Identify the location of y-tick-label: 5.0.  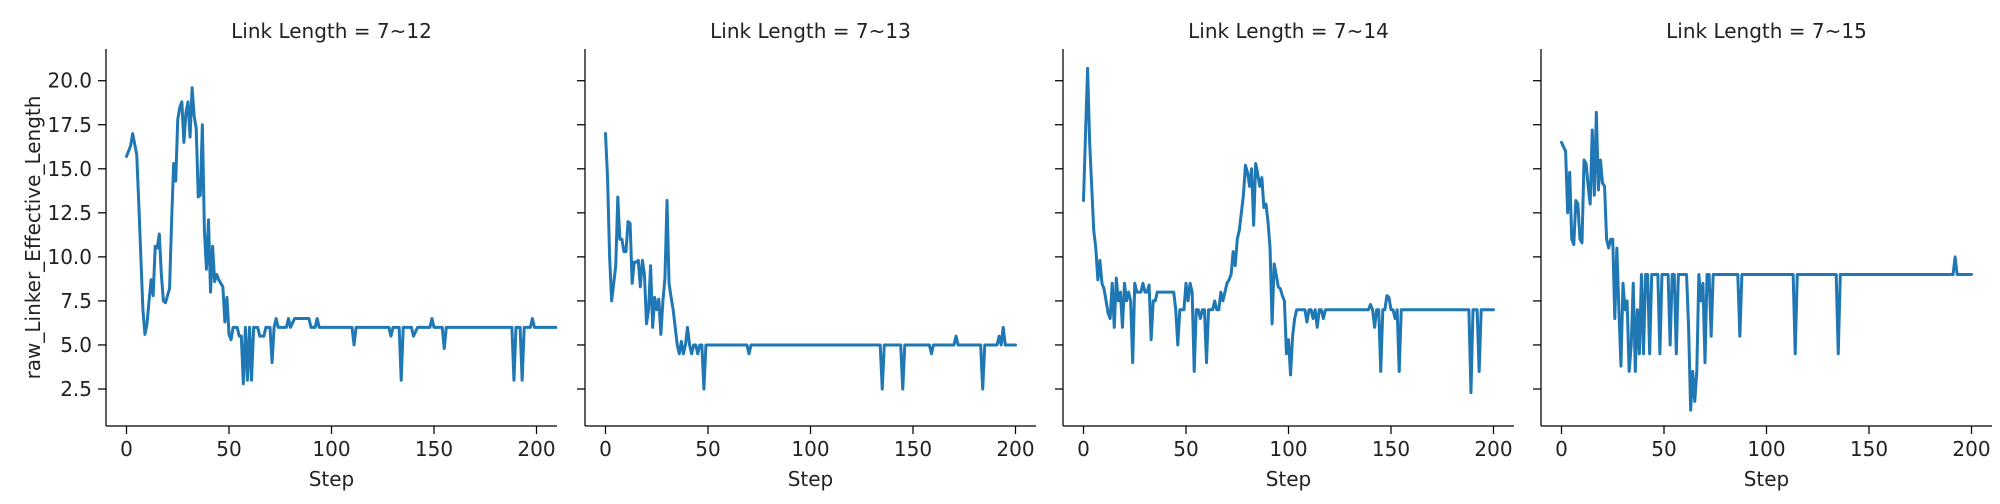
(76, 345).